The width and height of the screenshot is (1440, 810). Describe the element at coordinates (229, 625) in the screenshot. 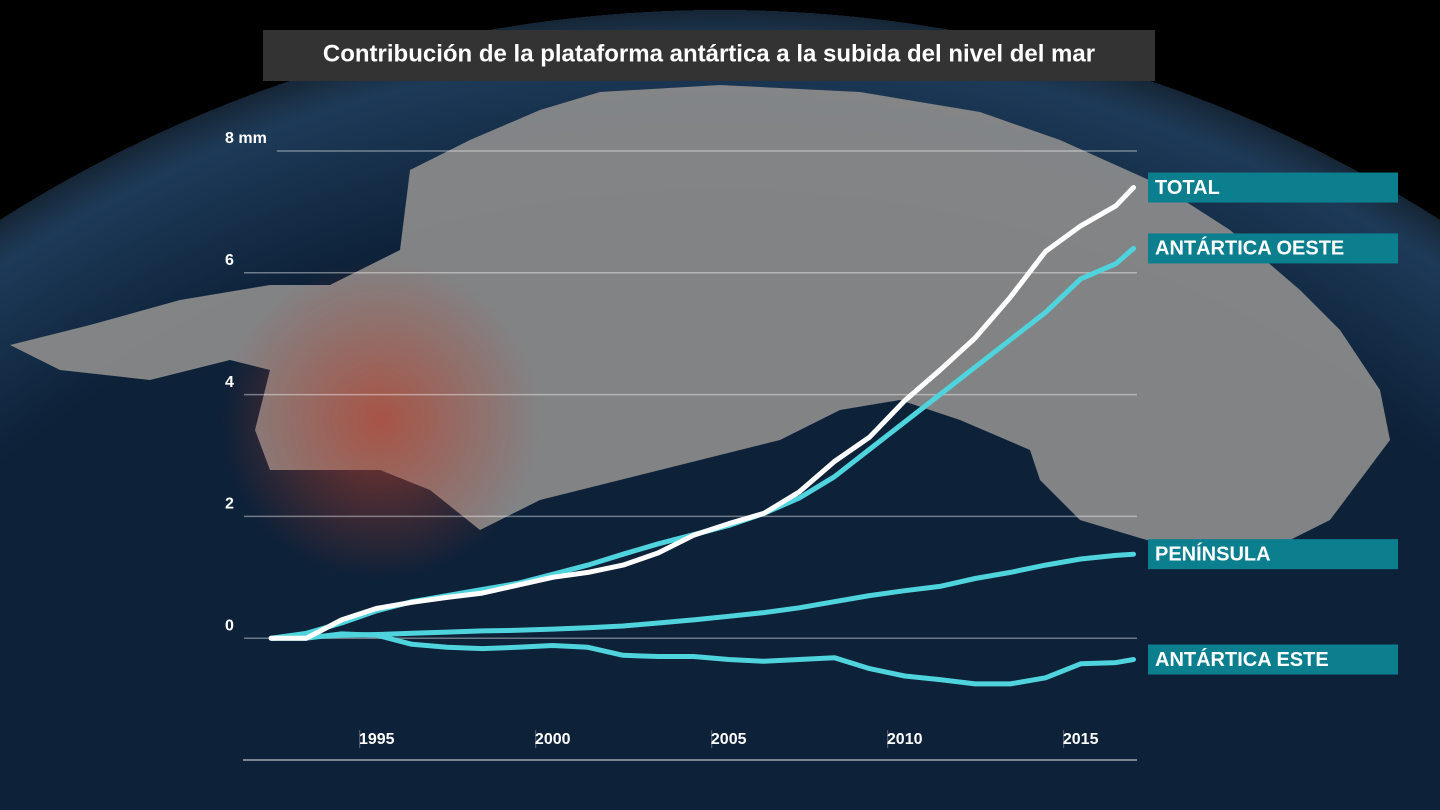

I see `y-tick-label: 0` at that location.